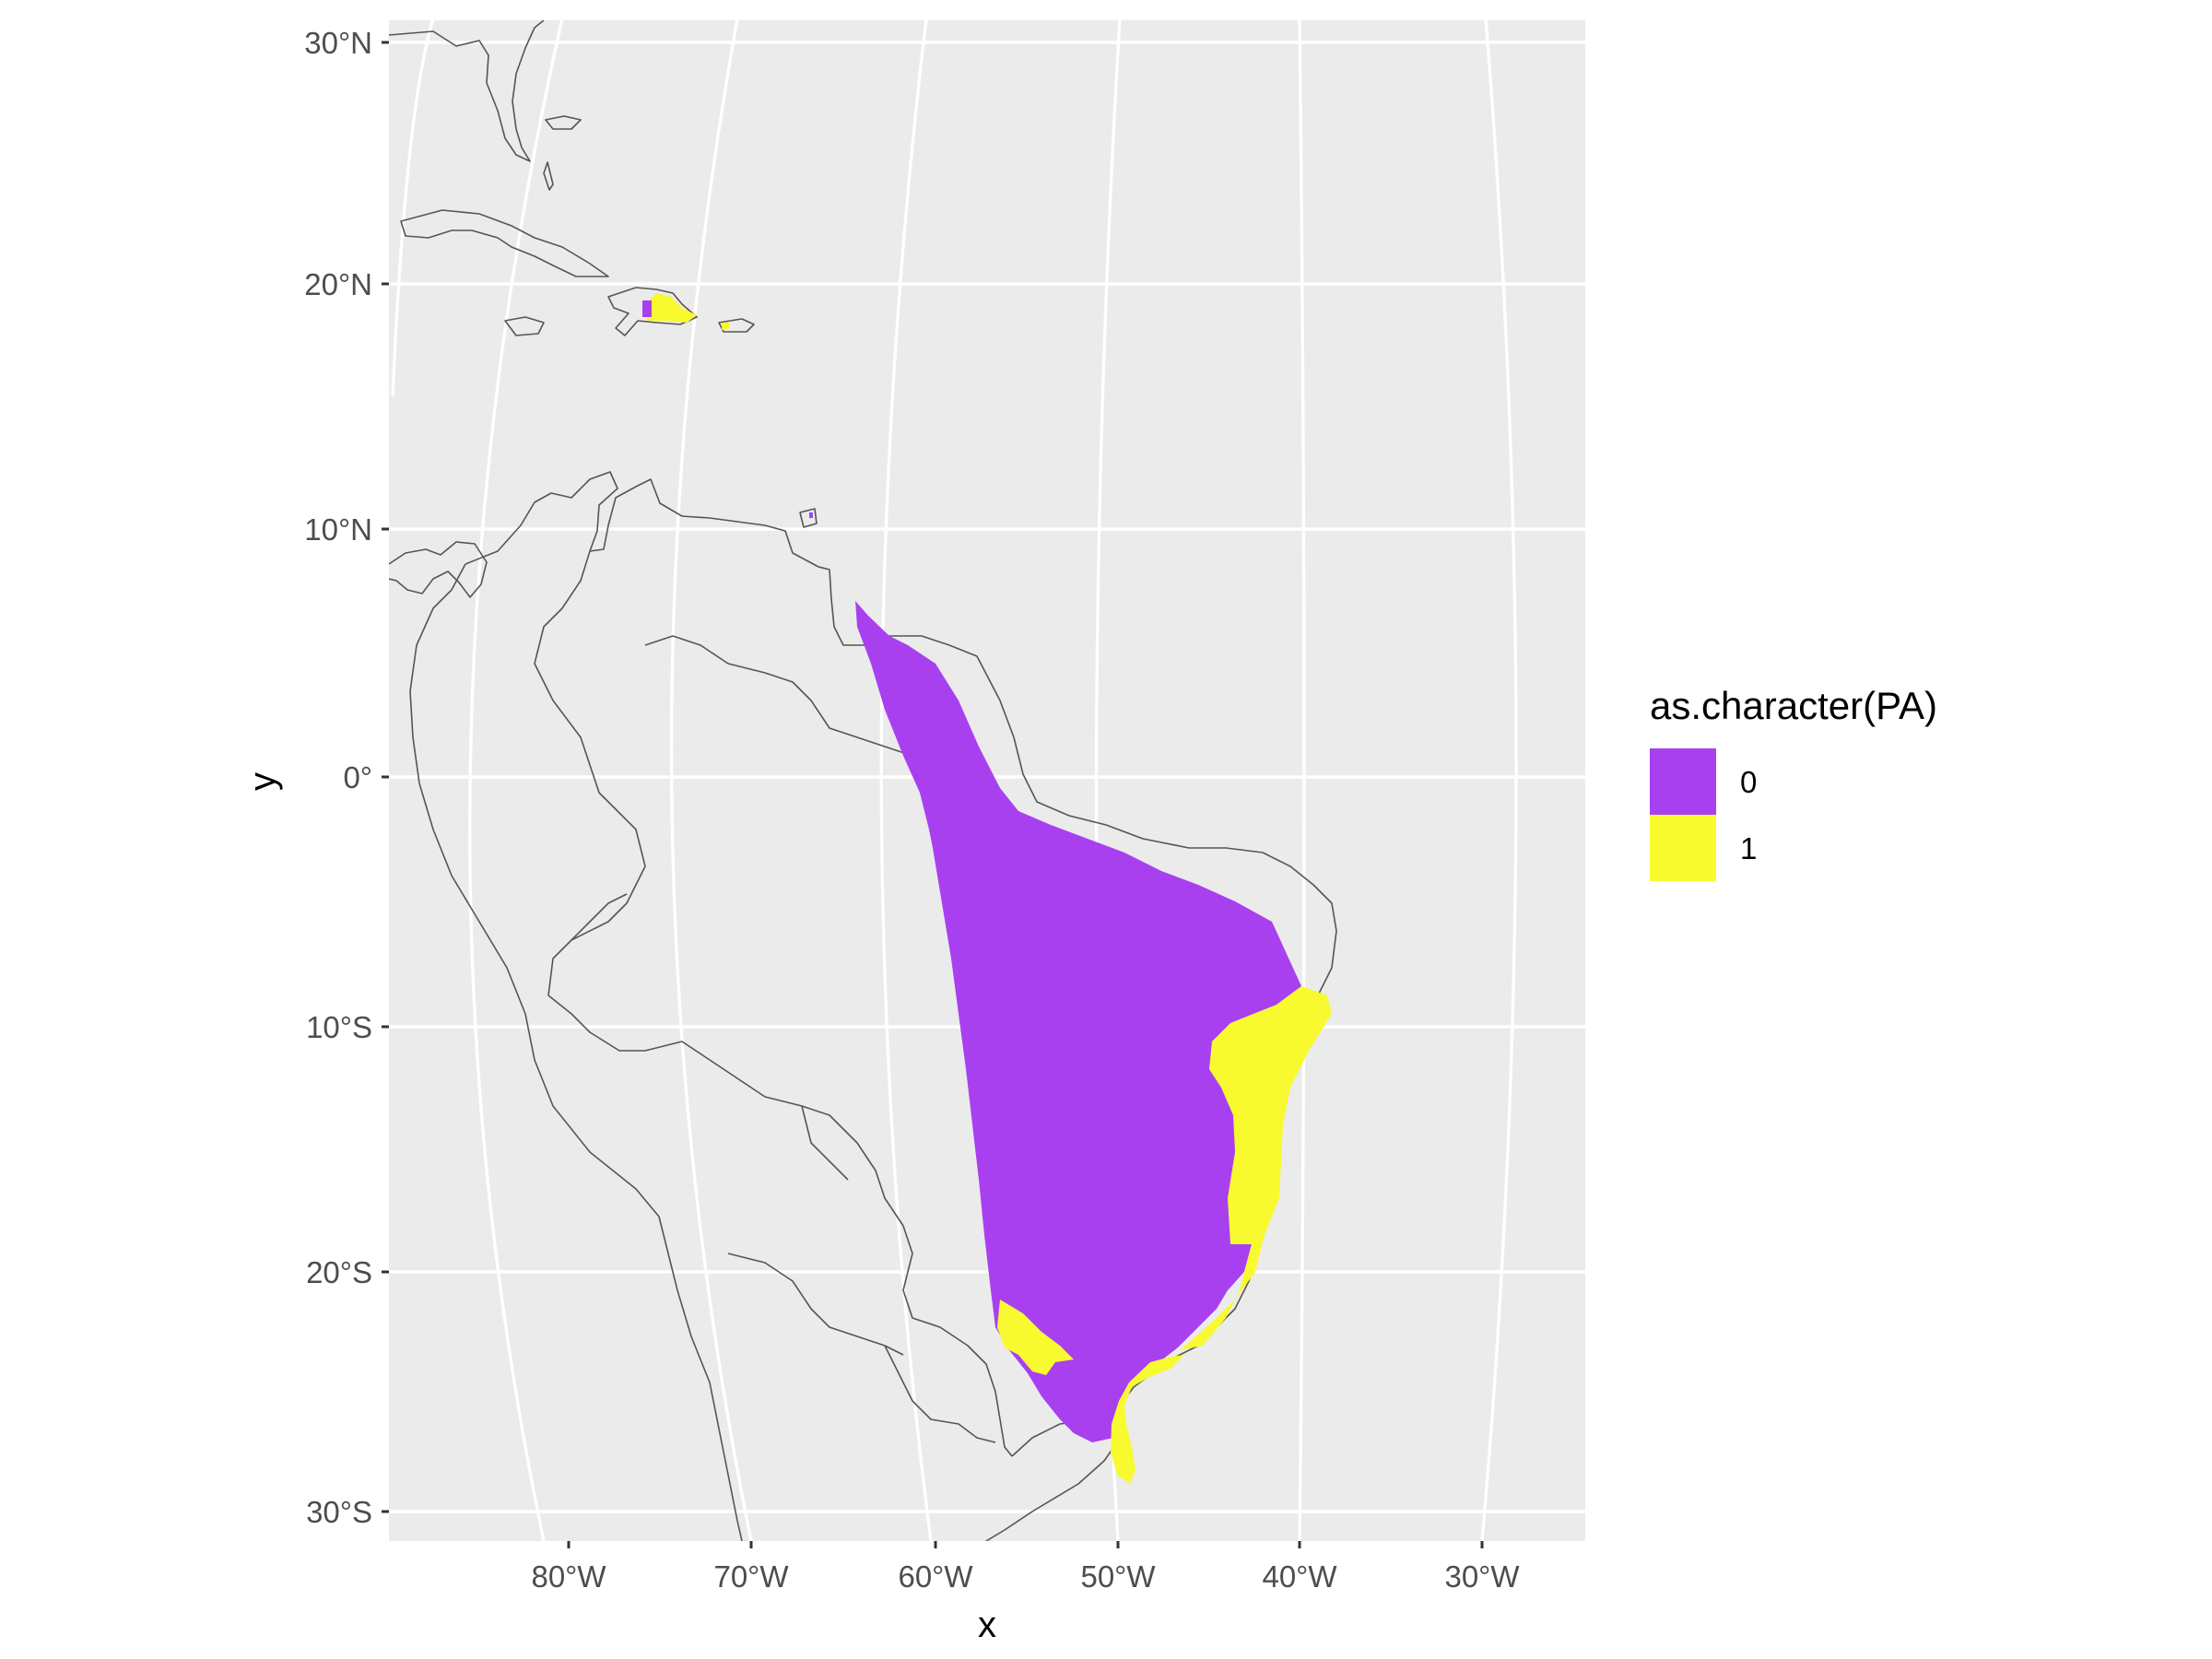 This screenshot has width=2212, height=1659. I want to click on absence-trinidad, so click(811, 515).